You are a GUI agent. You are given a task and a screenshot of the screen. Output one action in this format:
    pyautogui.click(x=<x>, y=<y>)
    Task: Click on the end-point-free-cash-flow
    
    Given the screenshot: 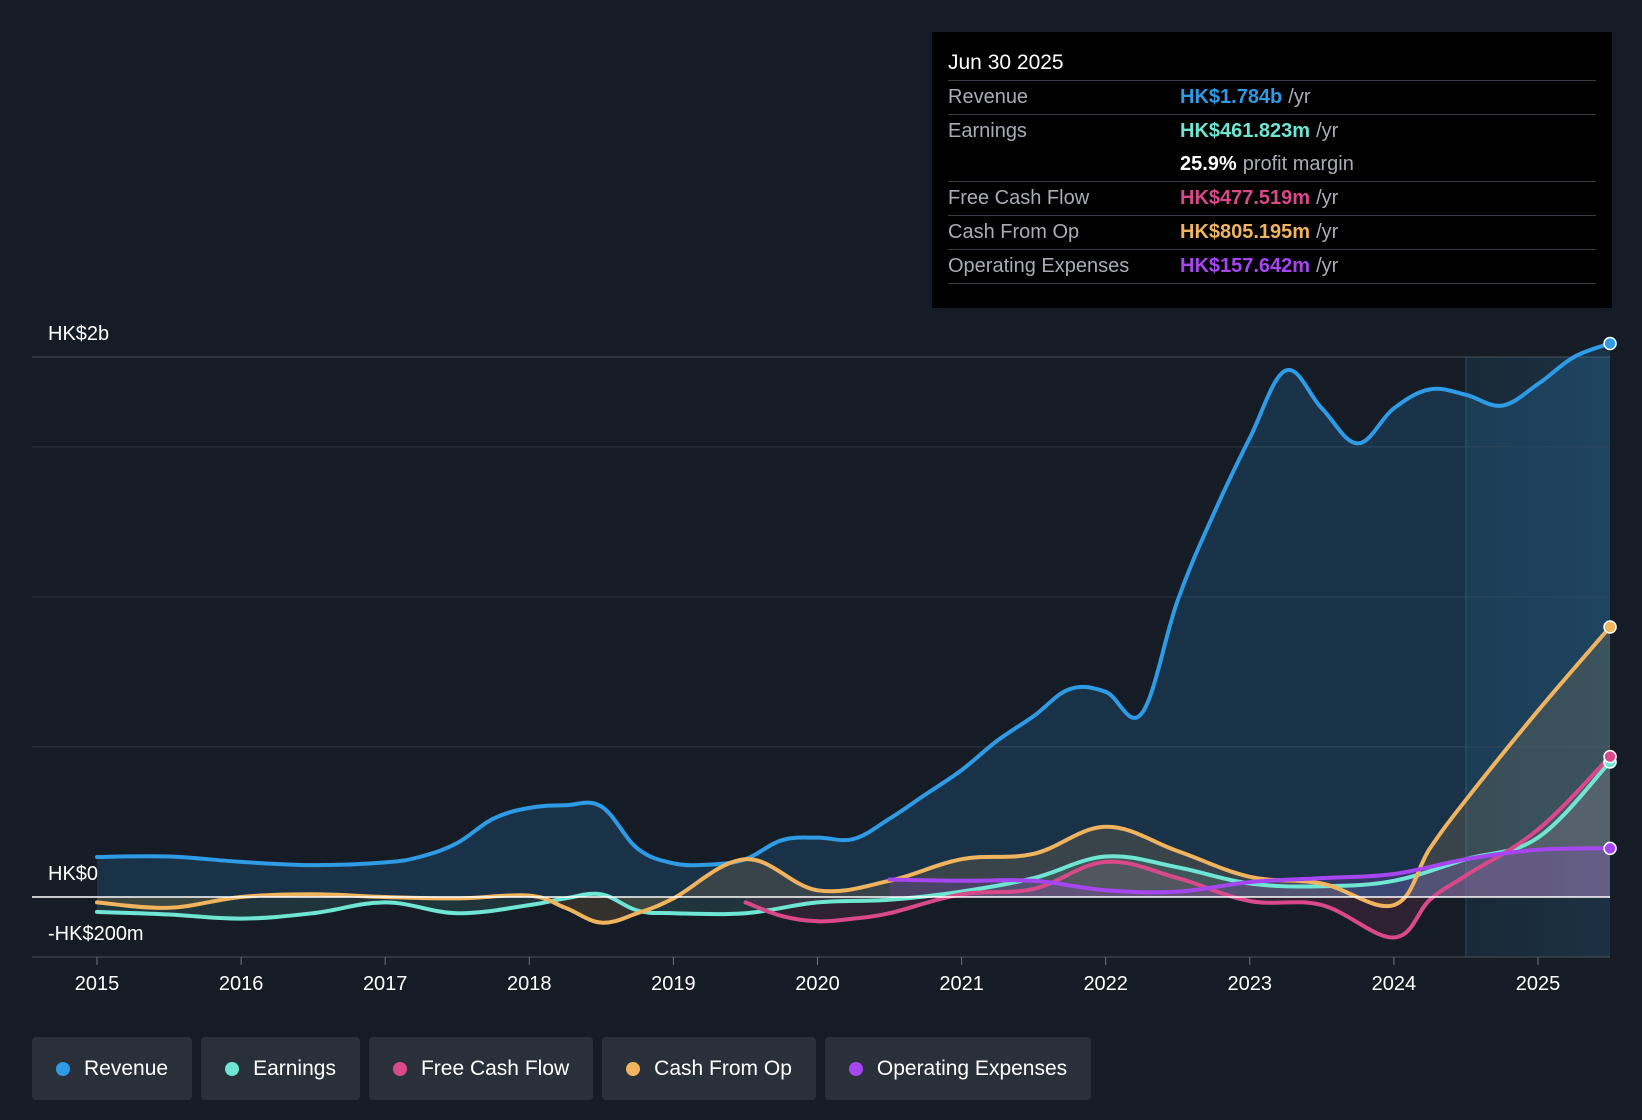 What is the action you would take?
    pyautogui.click(x=1610, y=756)
    